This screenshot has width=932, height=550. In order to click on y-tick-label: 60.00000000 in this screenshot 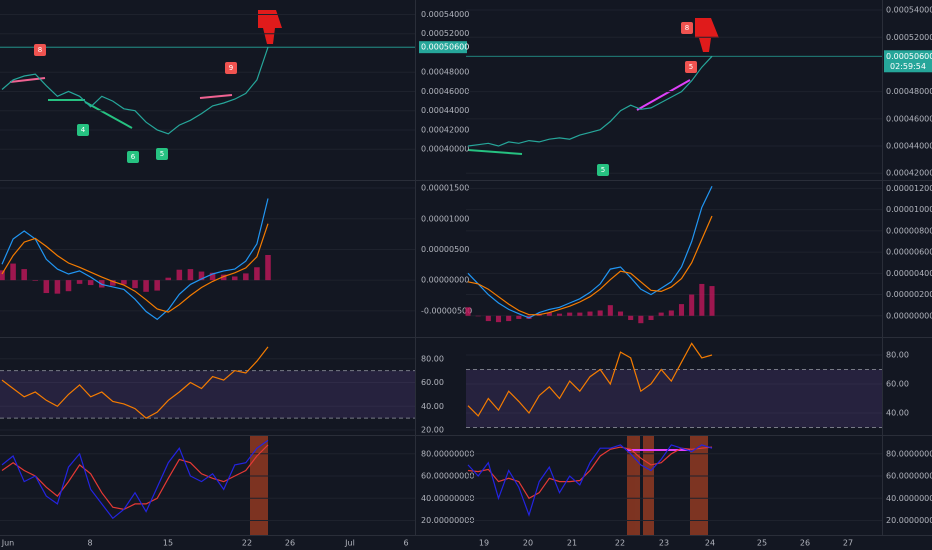, I will do `click(447, 476)`.